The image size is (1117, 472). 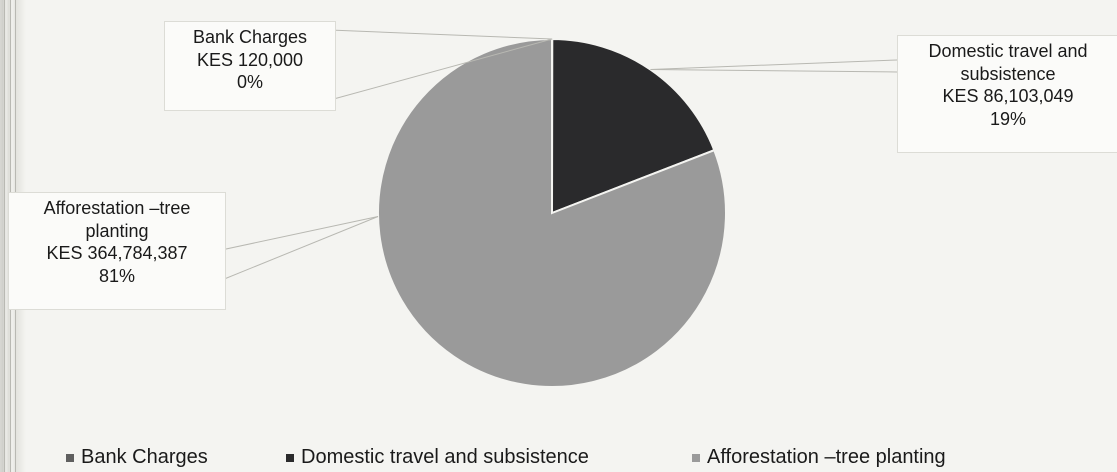 I want to click on callout-text: Afforestation –tree, so click(x=117, y=208).